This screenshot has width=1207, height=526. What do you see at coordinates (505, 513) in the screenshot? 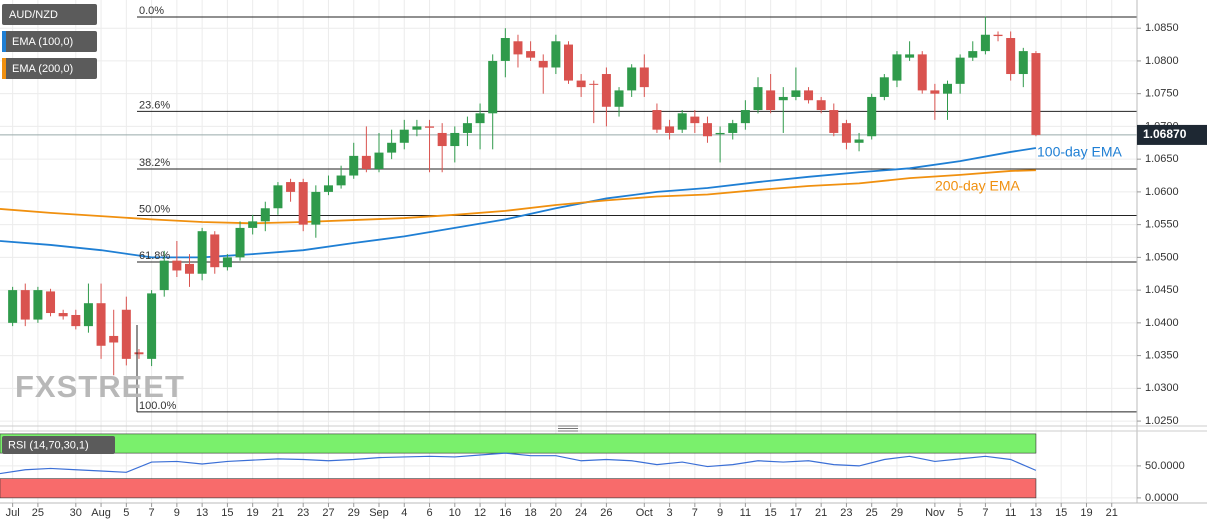
I see `x-tick-label: 16` at bounding box center [505, 513].